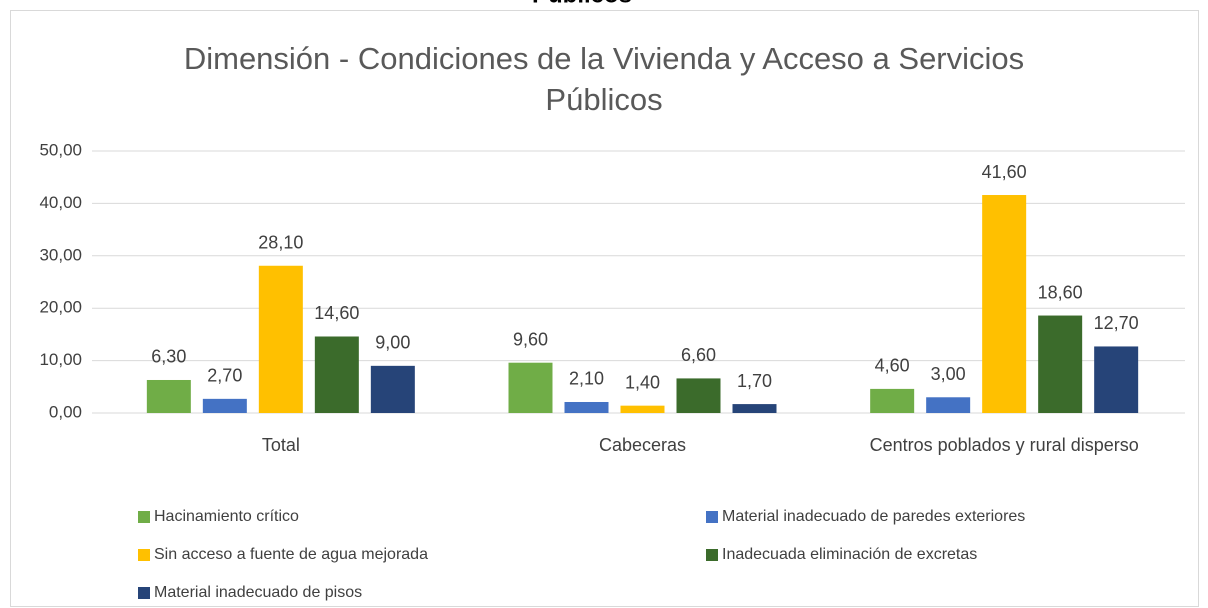 This screenshot has height=608, width=1208. I want to click on value-label: 6,30, so click(168, 357).